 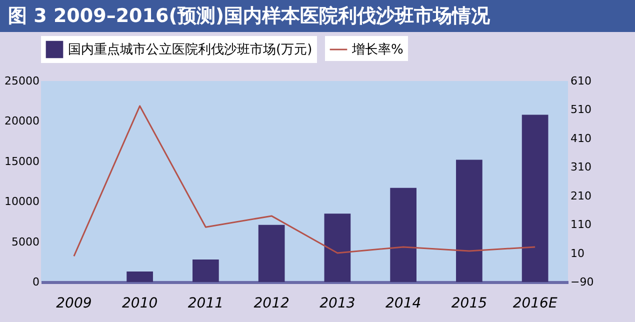 I want to click on x-tick-label: 2012, so click(x=272, y=304).